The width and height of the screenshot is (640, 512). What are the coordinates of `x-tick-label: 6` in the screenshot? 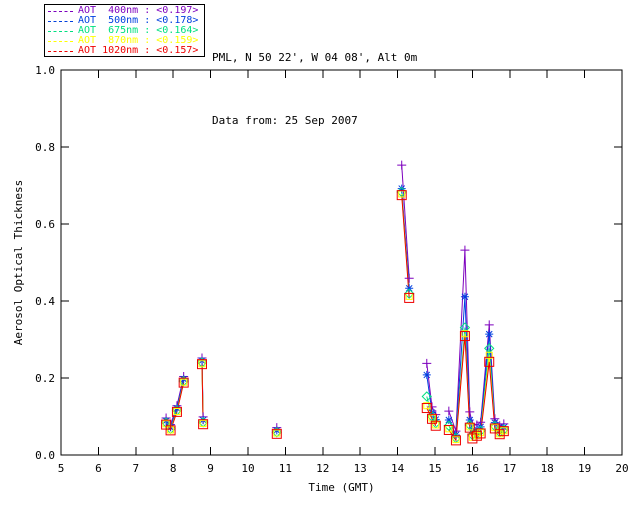 It's located at (98, 468).